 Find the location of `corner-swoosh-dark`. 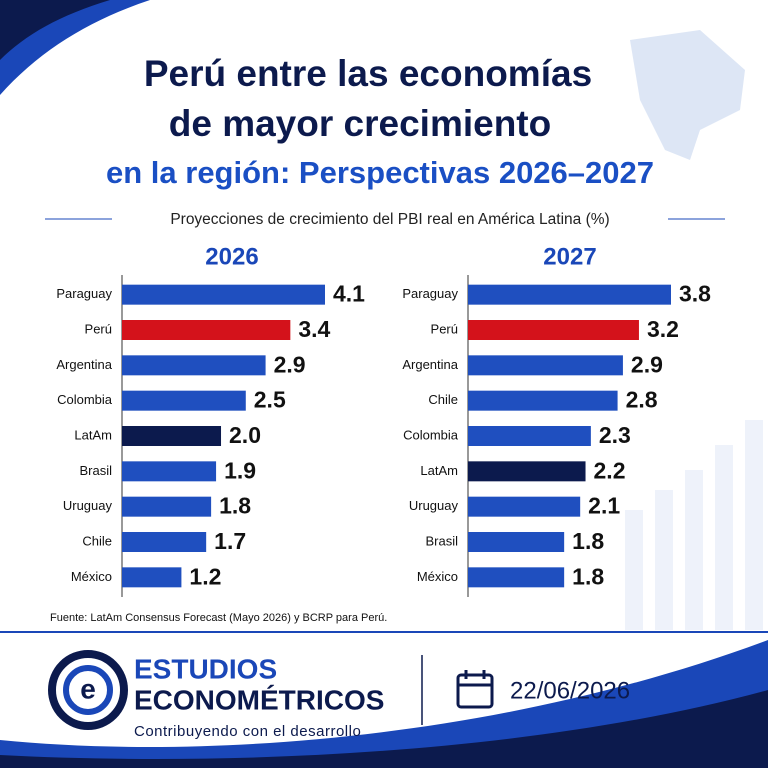

corner-swoosh-dark is located at coordinates (55, 30).